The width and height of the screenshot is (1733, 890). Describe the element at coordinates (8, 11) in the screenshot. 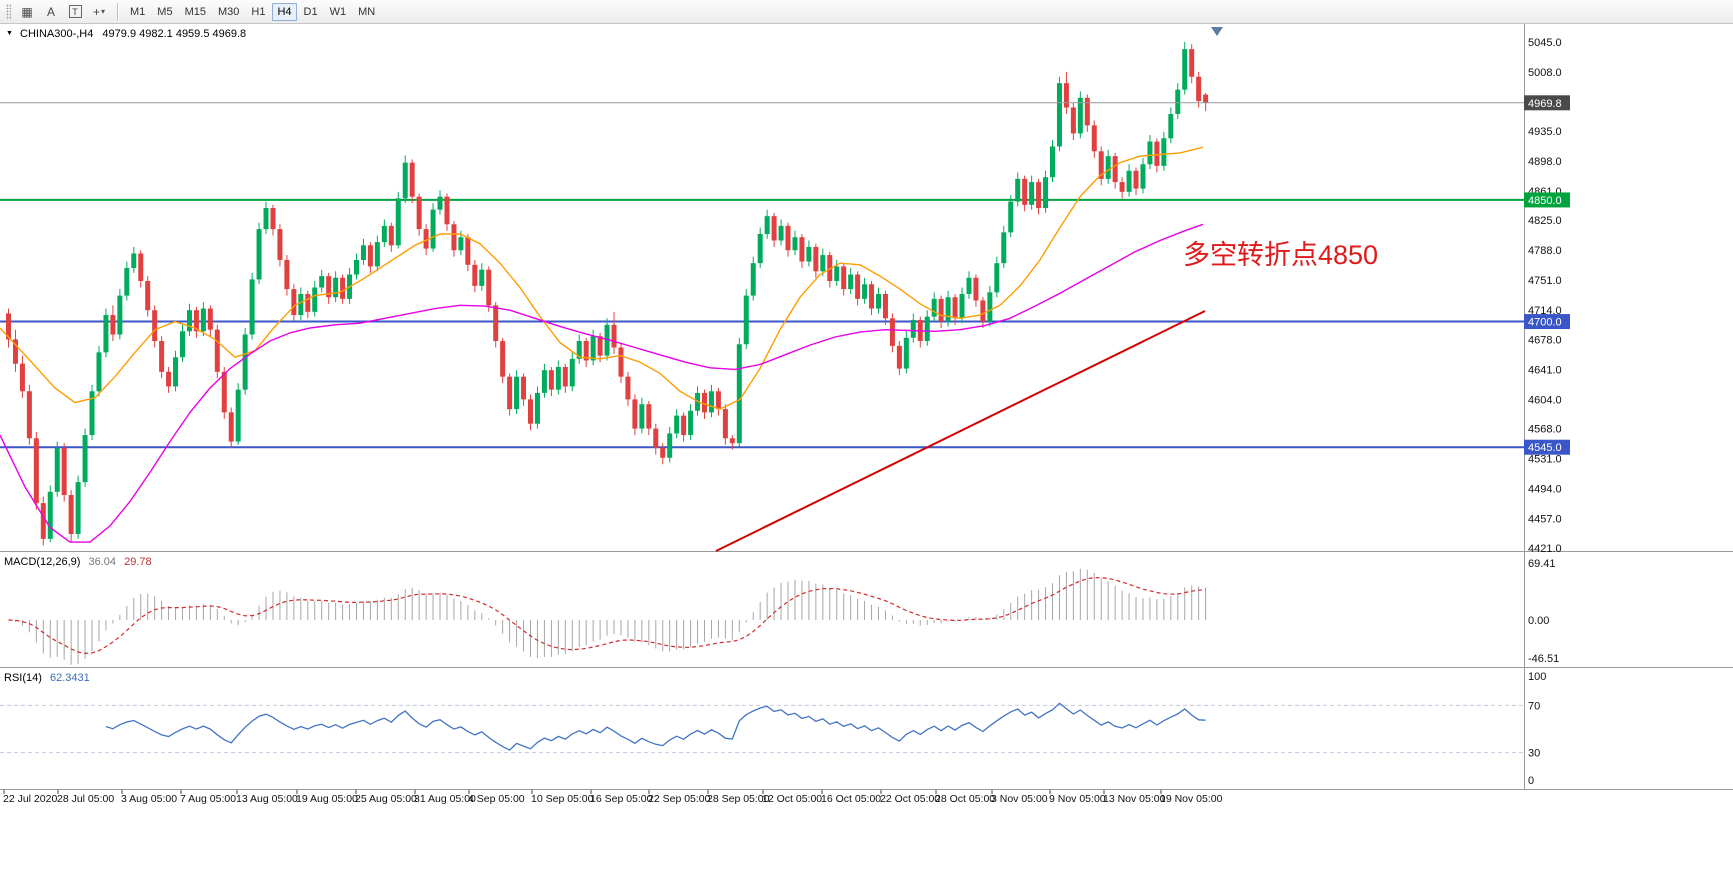

I see `toolbar-drag-handle` at that location.